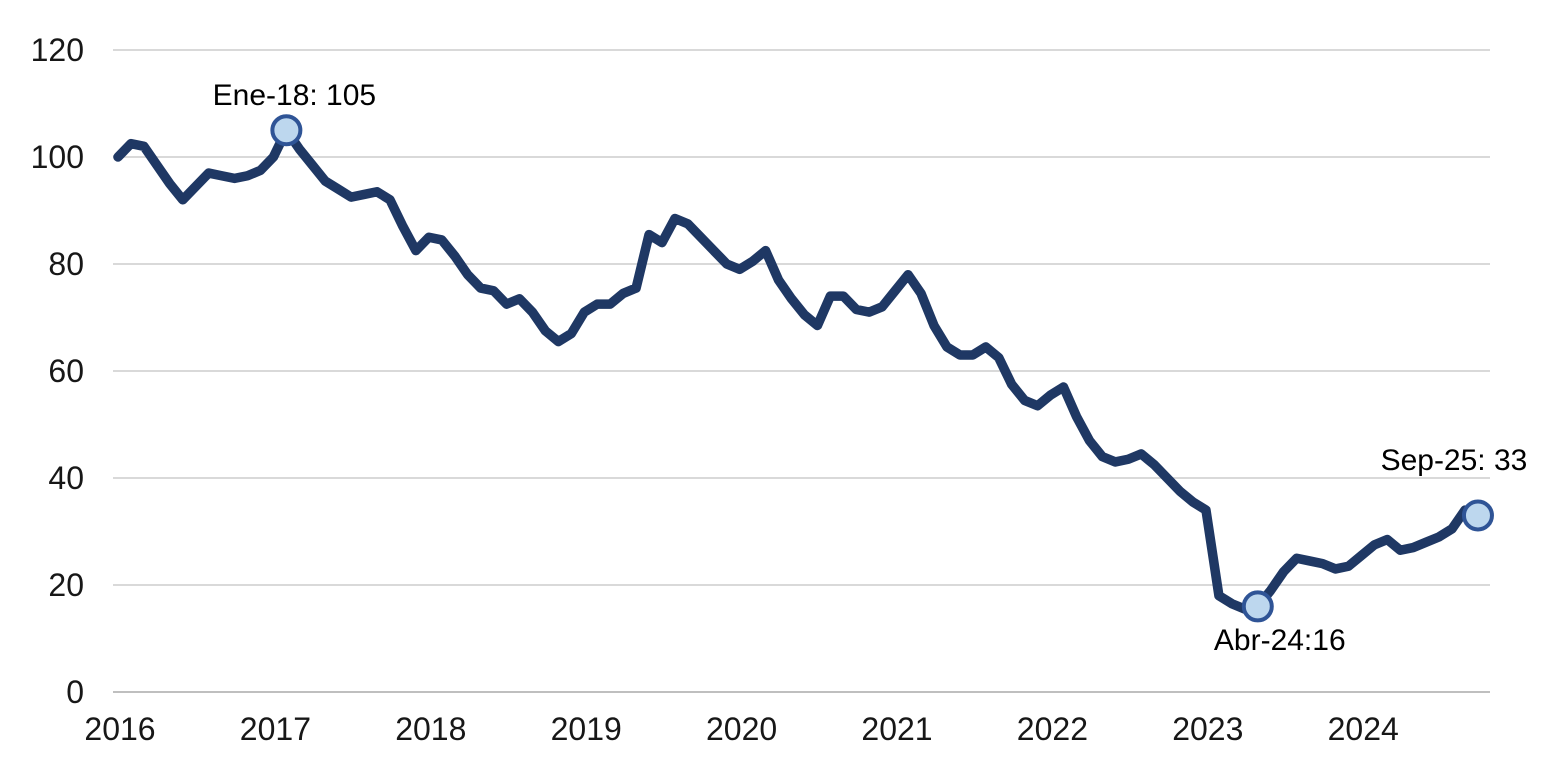  Describe the element at coordinates (586, 729) in the screenshot. I see `x-tick-label-2019: 2019` at that location.